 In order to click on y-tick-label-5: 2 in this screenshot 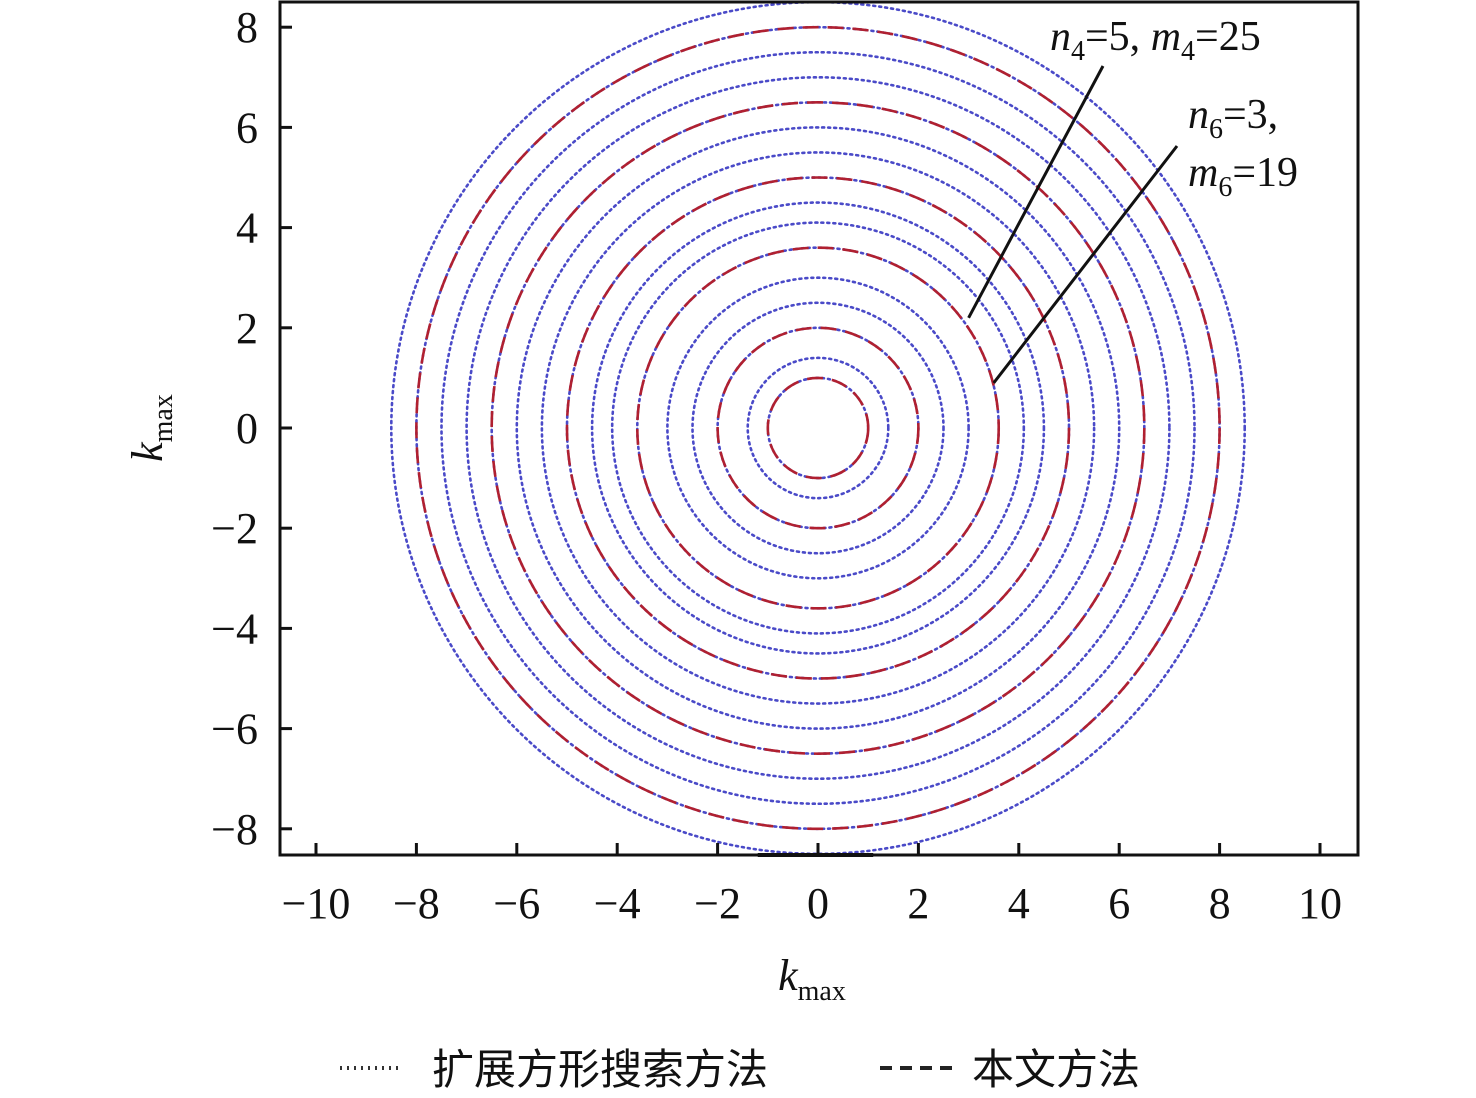, I will do `click(247, 328)`.